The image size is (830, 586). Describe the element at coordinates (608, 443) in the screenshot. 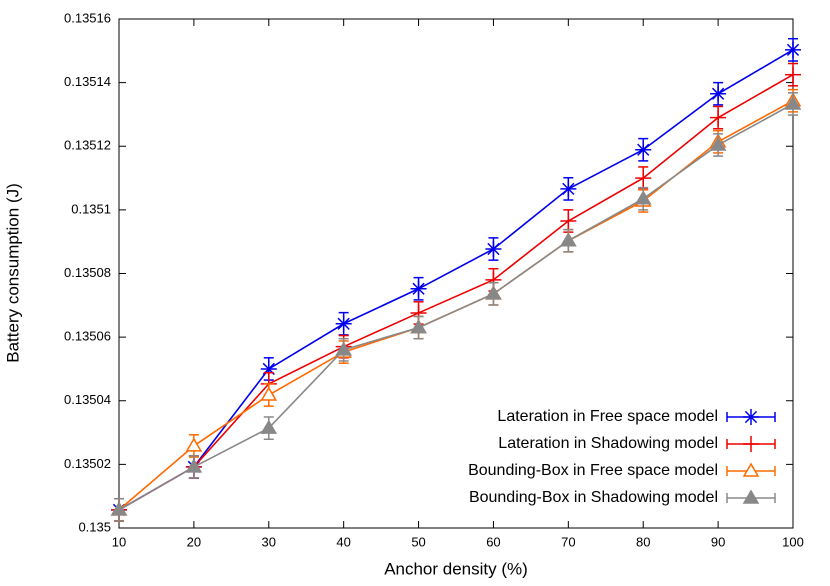

I see `legend-label: Lateration in Shadowing model` at that location.